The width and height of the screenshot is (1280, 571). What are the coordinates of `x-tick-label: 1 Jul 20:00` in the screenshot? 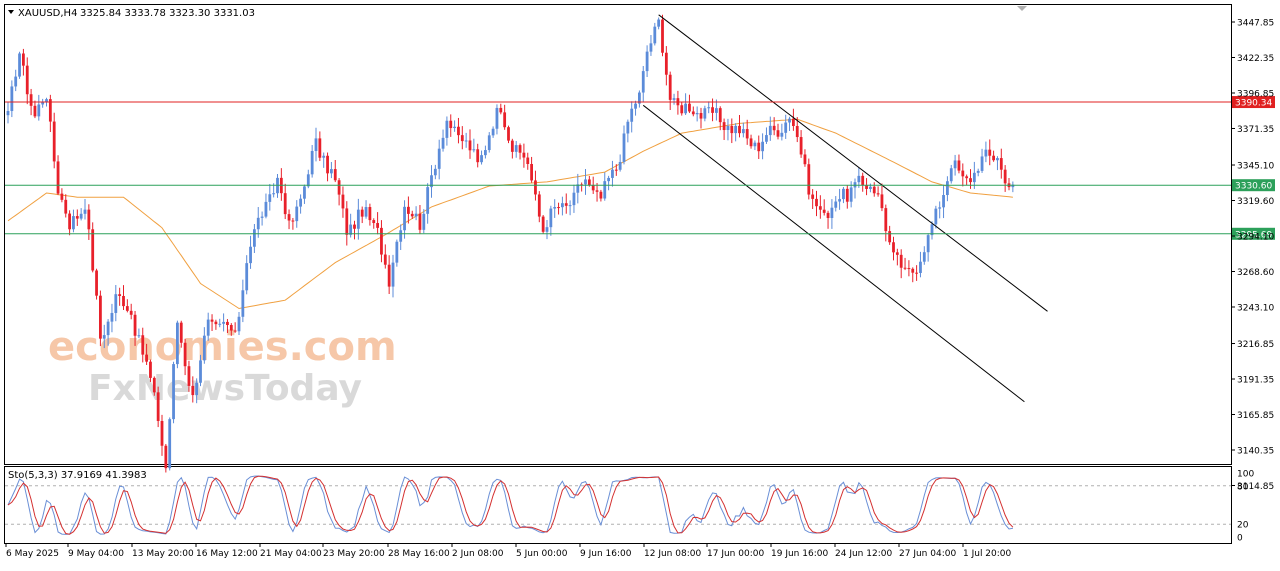 It's located at (987, 554).